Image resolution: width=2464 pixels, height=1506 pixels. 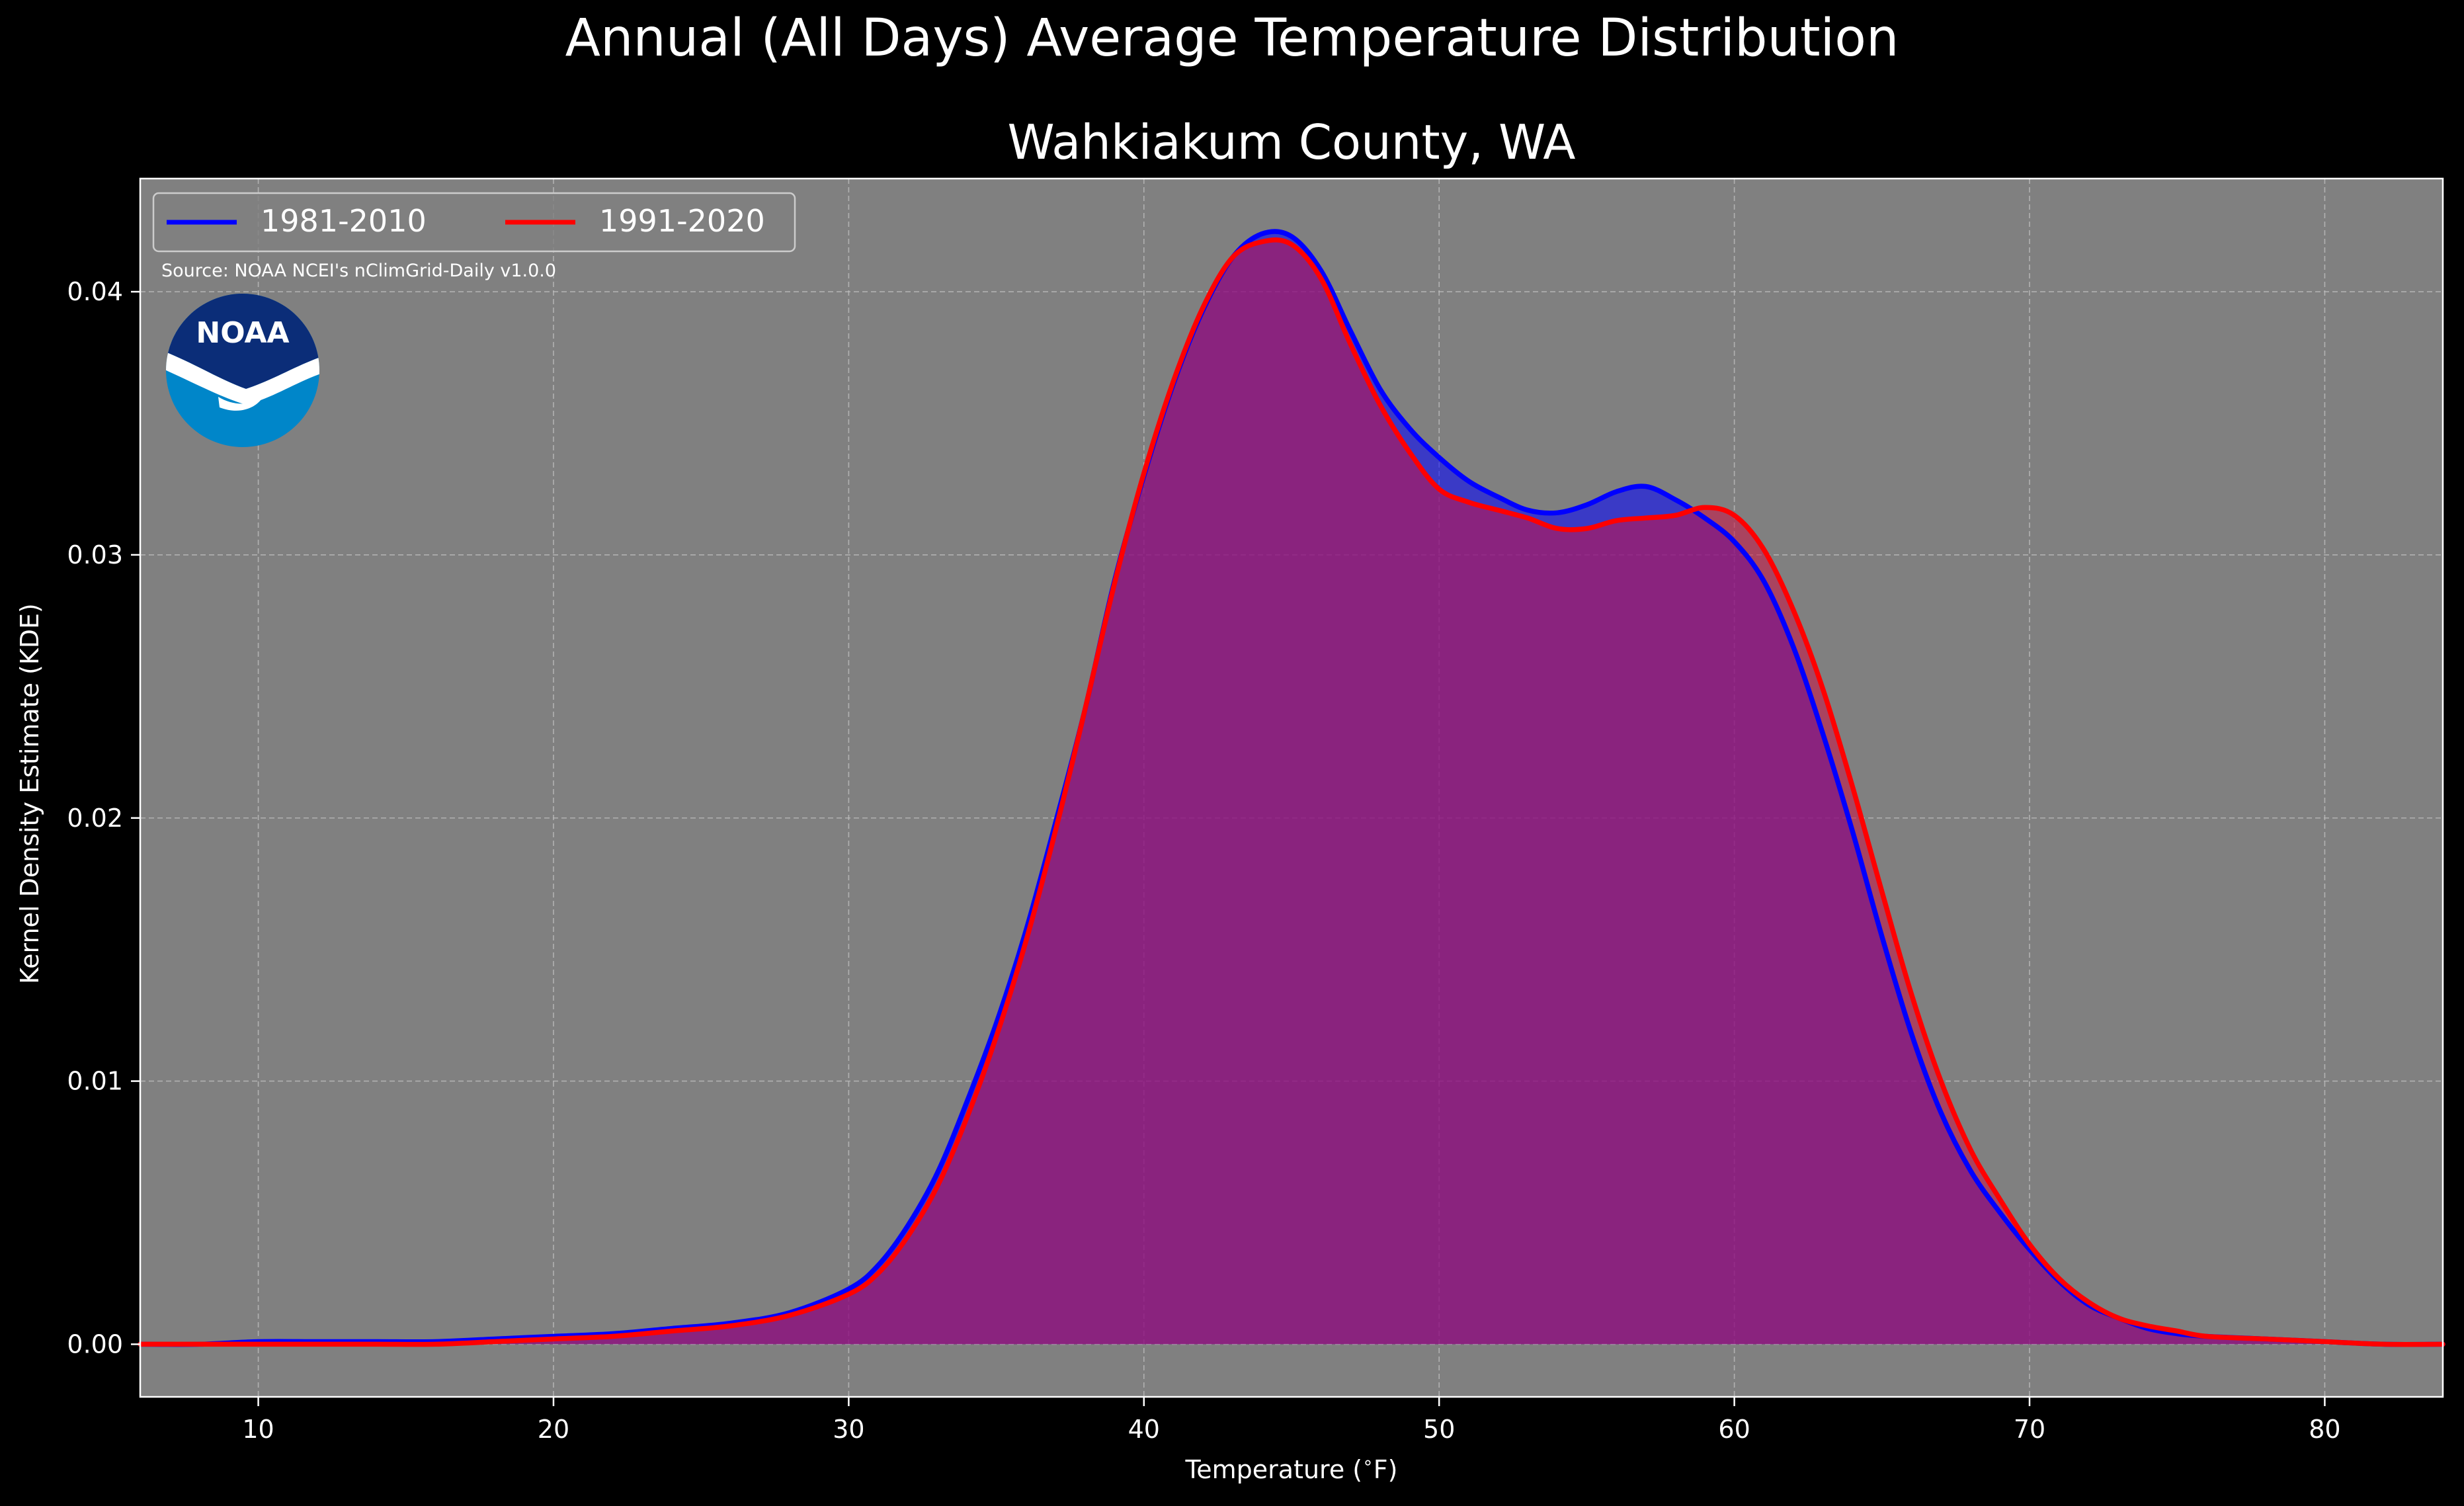 I want to click on y-tick-label: 0.03, so click(x=95, y=554).